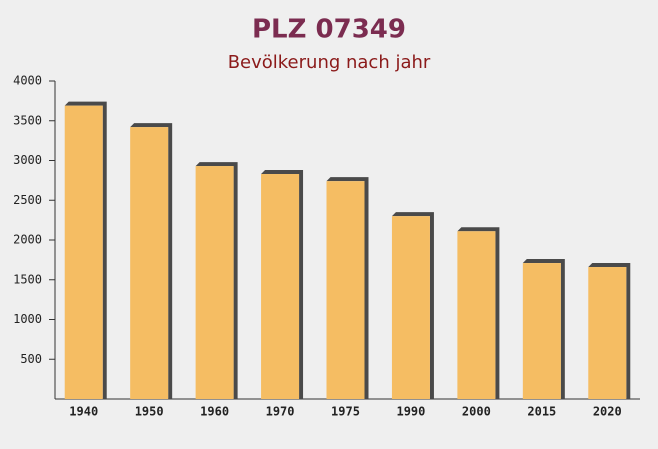 The width and height of the screenshot is (658, 449). I want to click on x-tick-label: 2000, so click(476, 412).